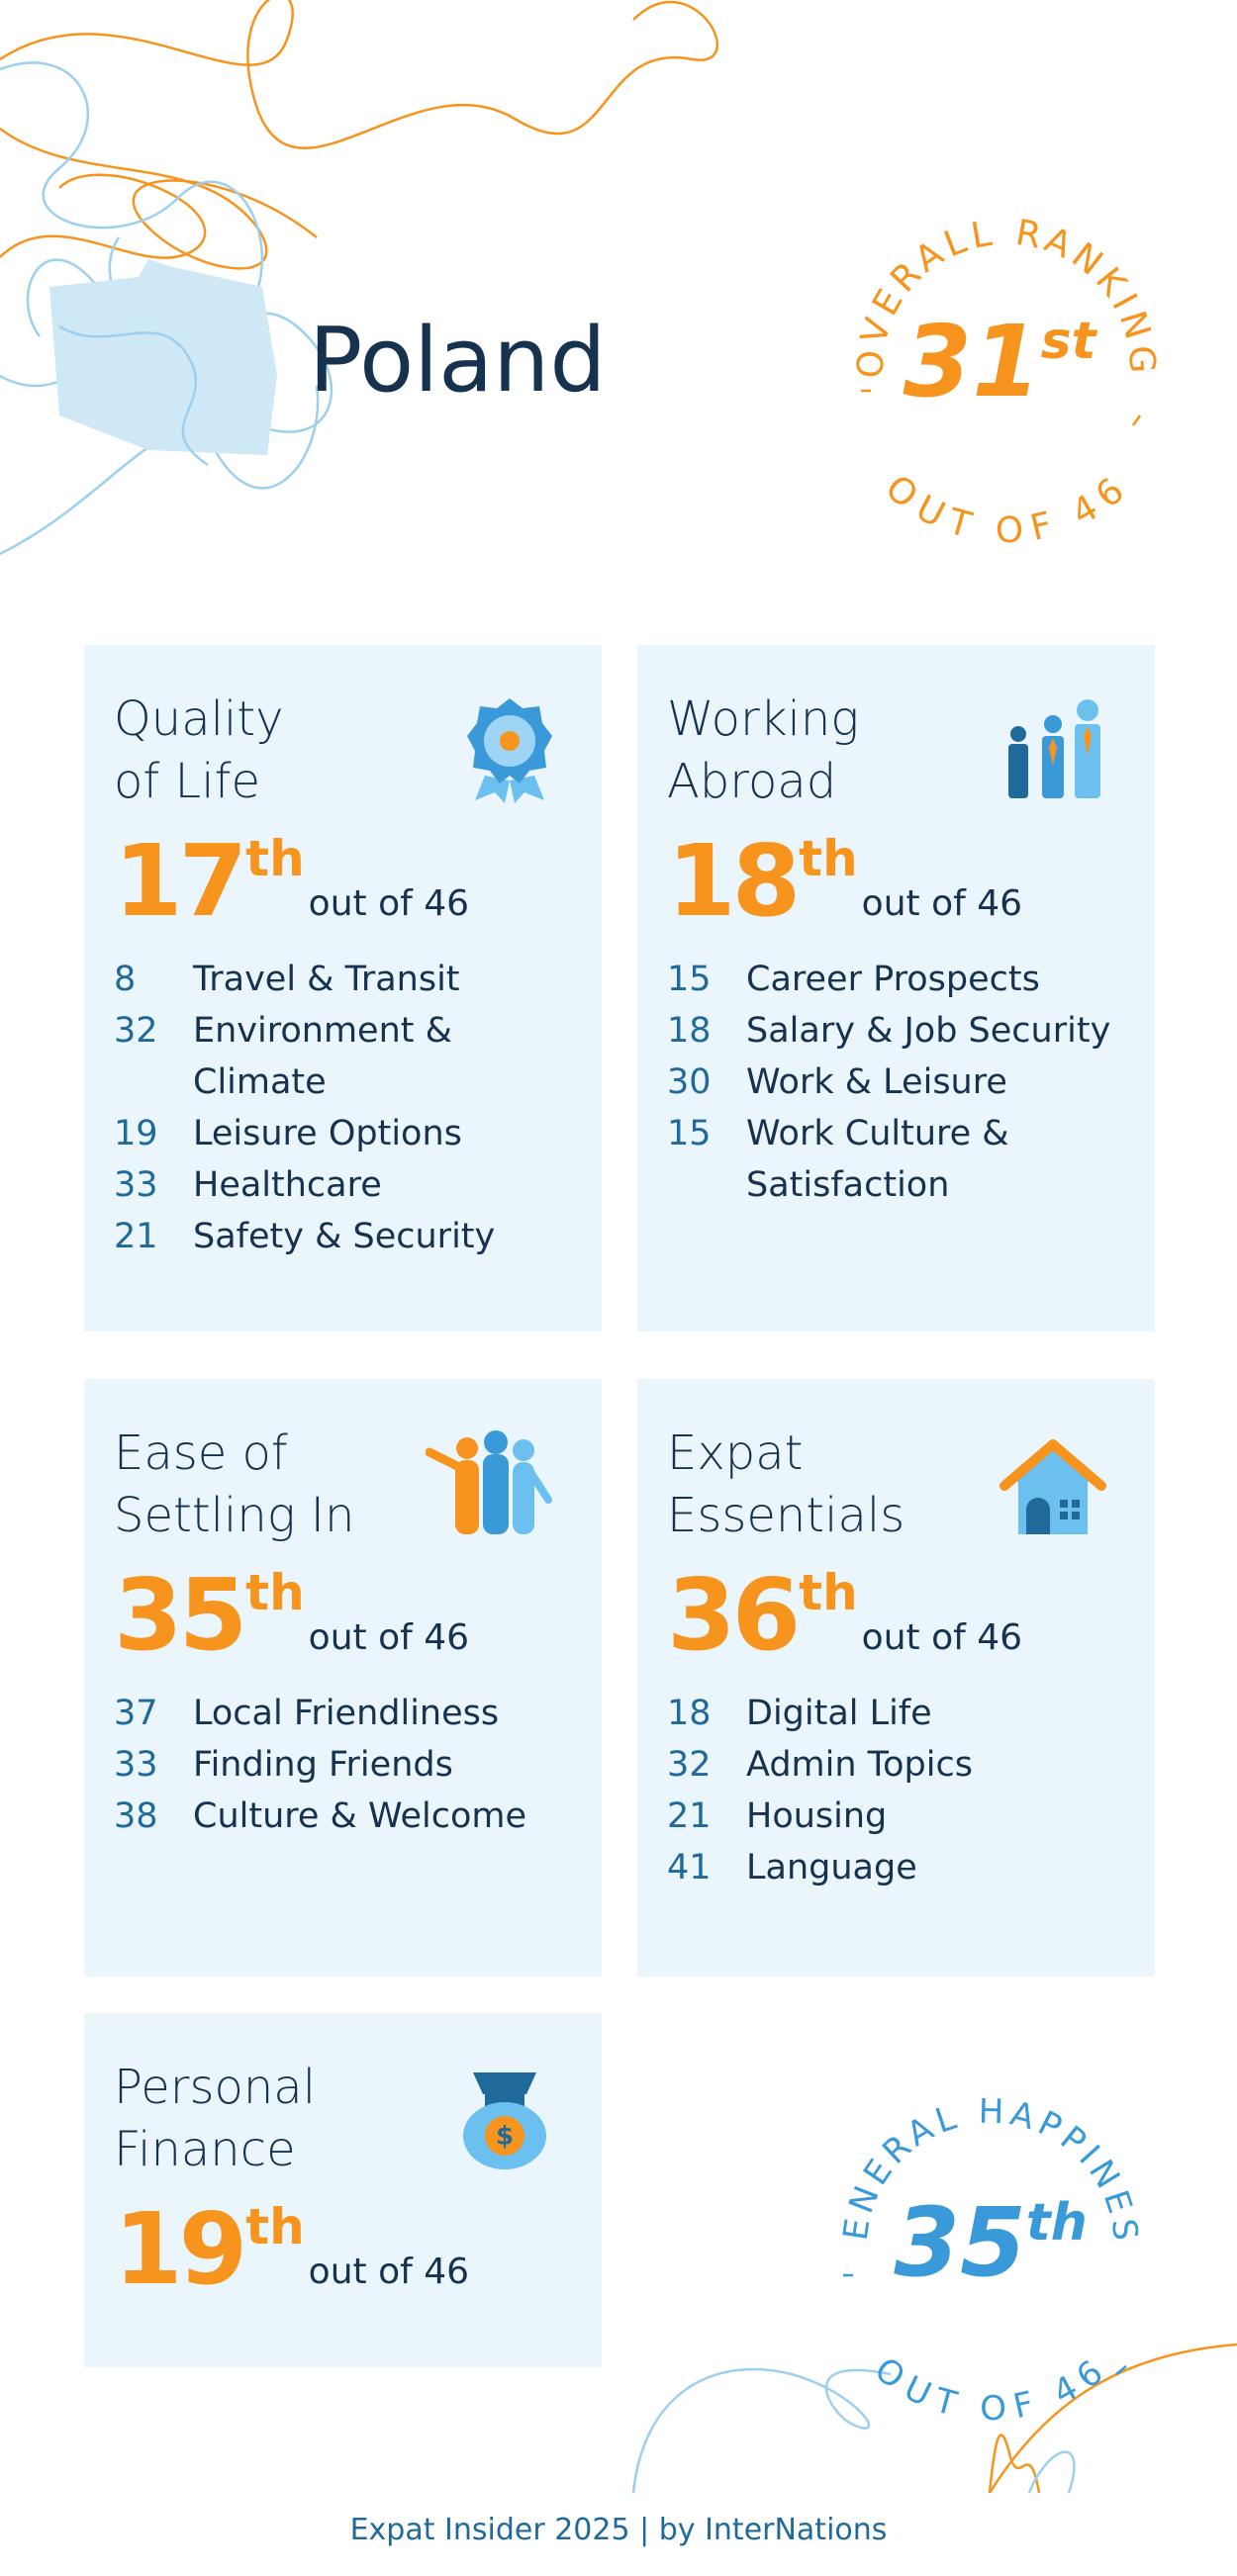 This screenshot has width=1237, height=2576. What do you see at coordinates (817, 1816) in the screenshot?
I see `sub-label: Housing` at bounding box center [817, 1816].